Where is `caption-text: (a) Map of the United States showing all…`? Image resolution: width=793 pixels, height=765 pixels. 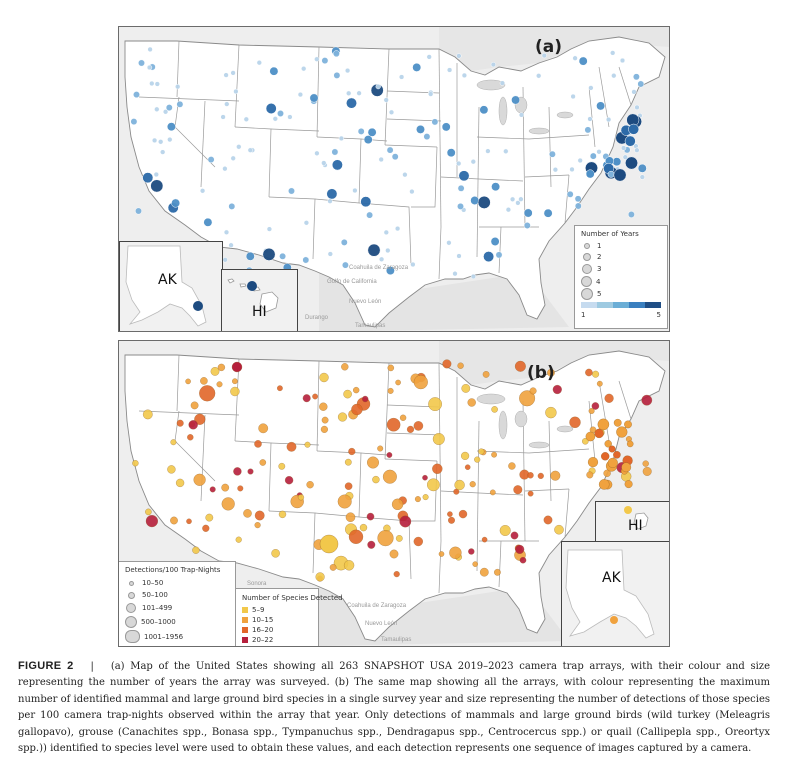 caption-text: (a) Map of the United States showing all… is located at coordinates (394, 708).